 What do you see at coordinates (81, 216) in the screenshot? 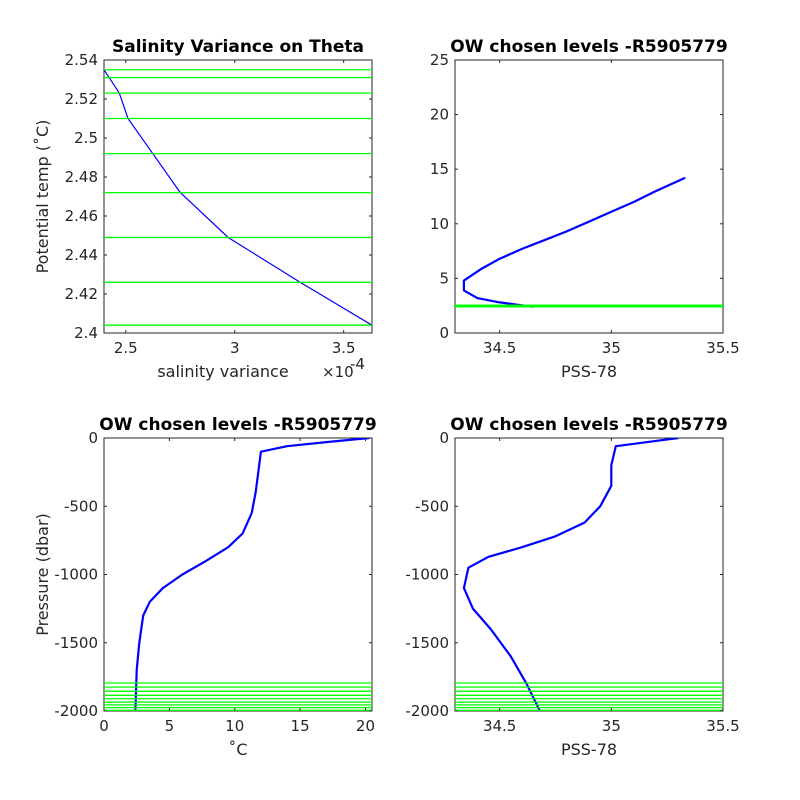
I see `y-tick-label: 2.46` at bounding box center [81, 216].